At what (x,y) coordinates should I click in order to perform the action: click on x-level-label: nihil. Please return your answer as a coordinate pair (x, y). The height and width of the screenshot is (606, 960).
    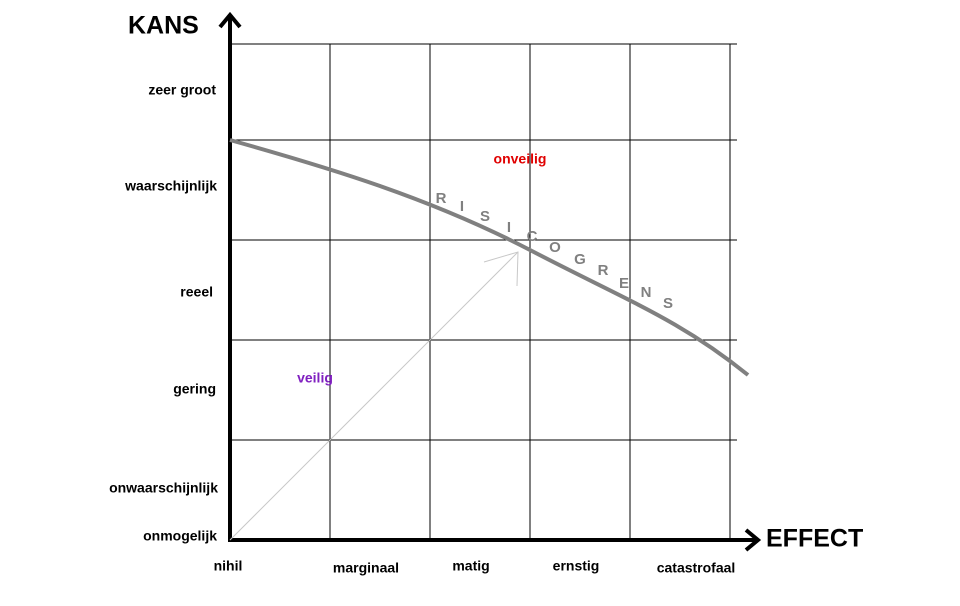
    Looking at the image, I should click on (228, 566).